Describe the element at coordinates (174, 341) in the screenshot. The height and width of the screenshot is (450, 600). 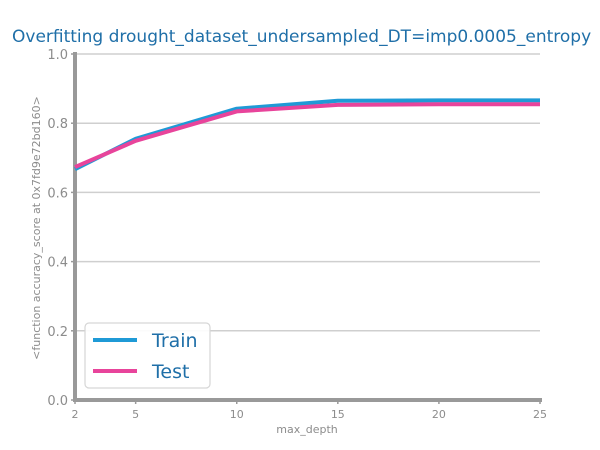
I see `legend-label-train: Train` at that location.